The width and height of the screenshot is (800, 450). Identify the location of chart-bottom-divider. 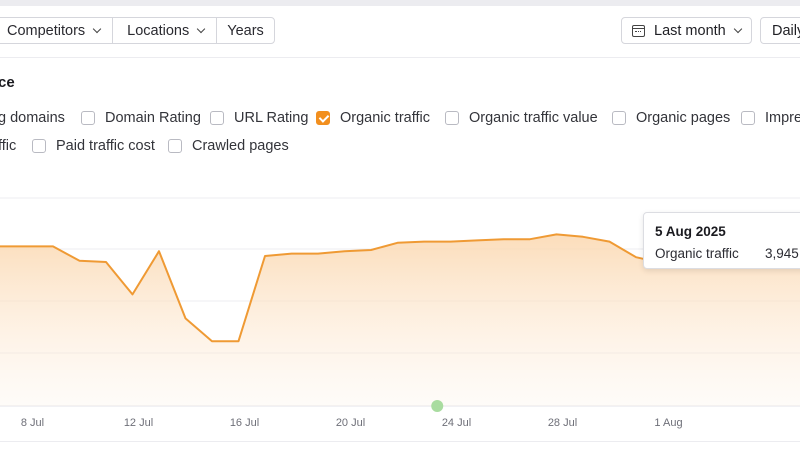
(400, 441).